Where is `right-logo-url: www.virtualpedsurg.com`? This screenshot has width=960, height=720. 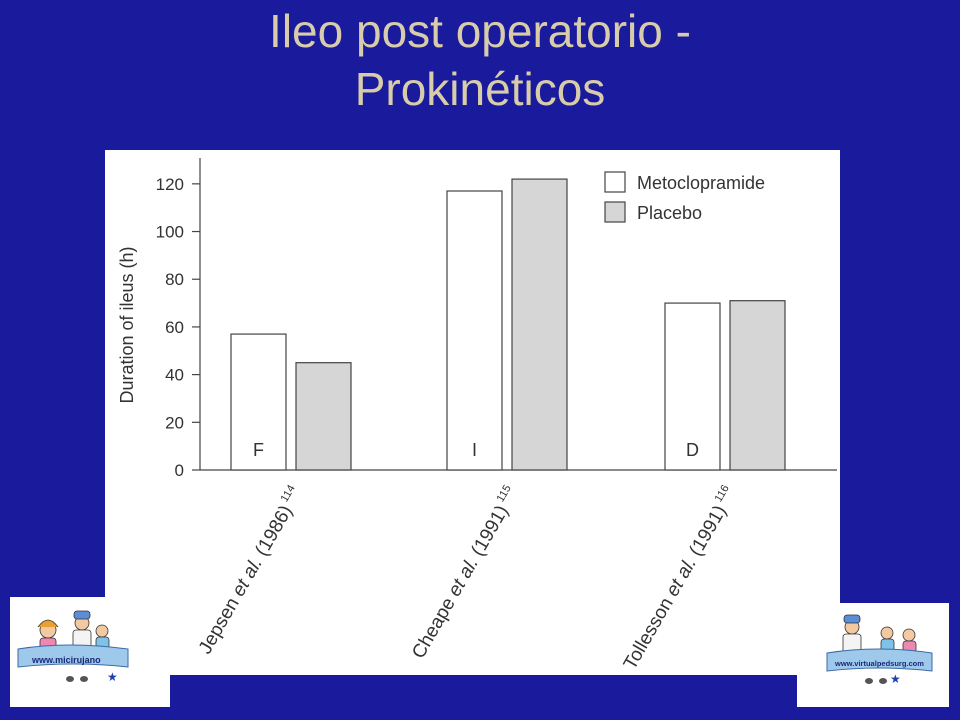 right-logo-url: www.virtualpedsurg.com is located at coordinates (879, 663).